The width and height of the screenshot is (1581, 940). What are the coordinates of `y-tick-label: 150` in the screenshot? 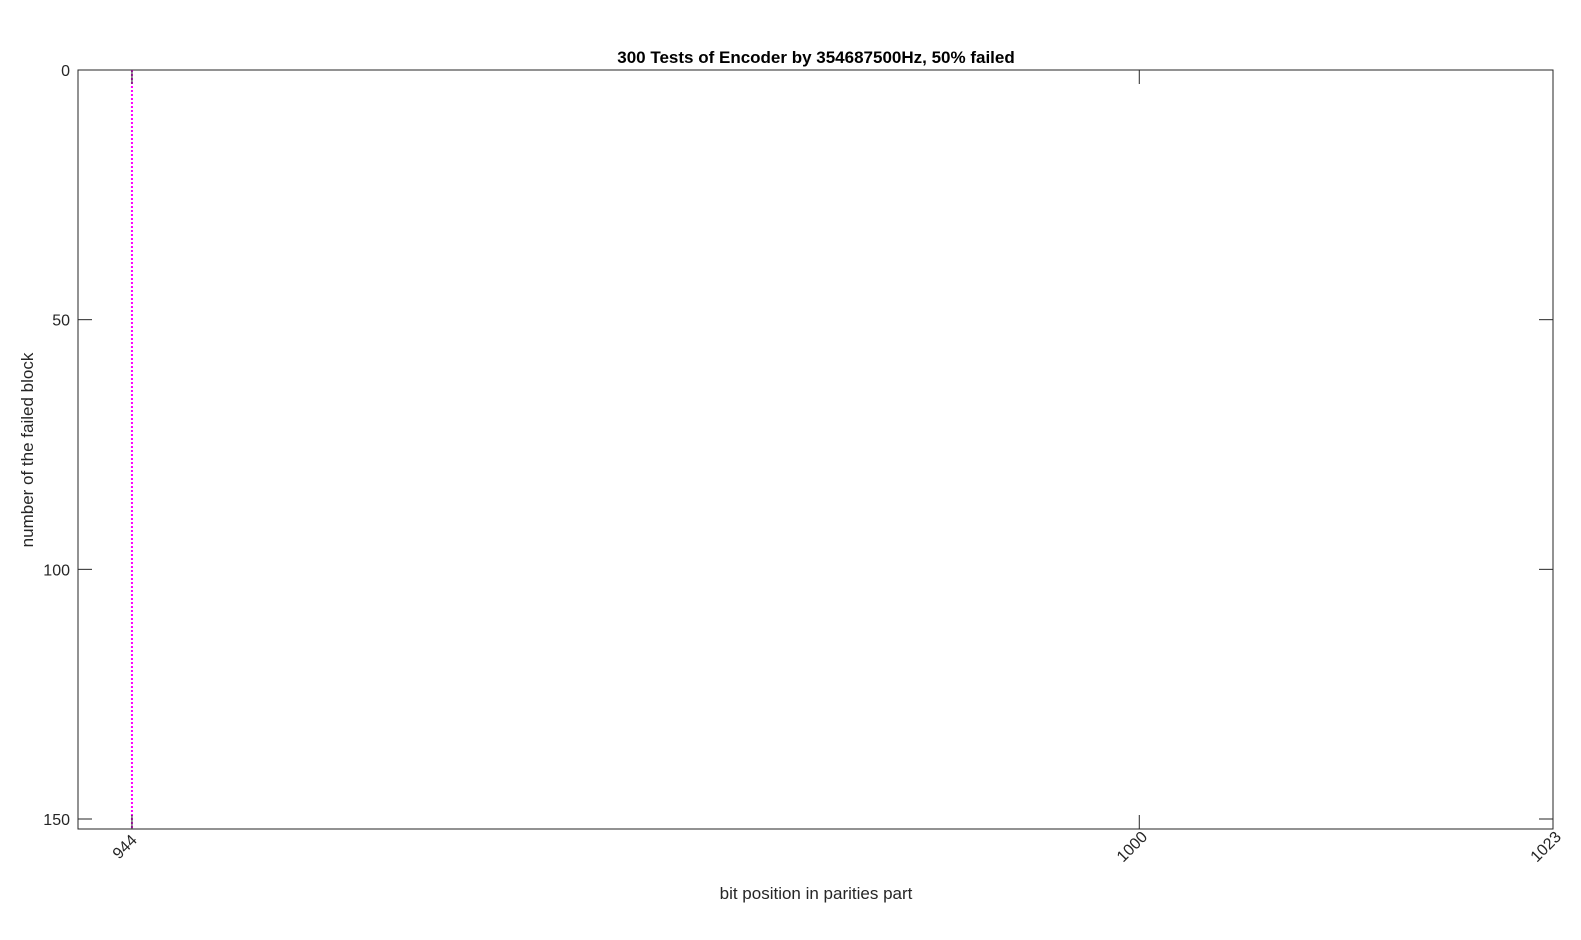 It's located at (56, 820).